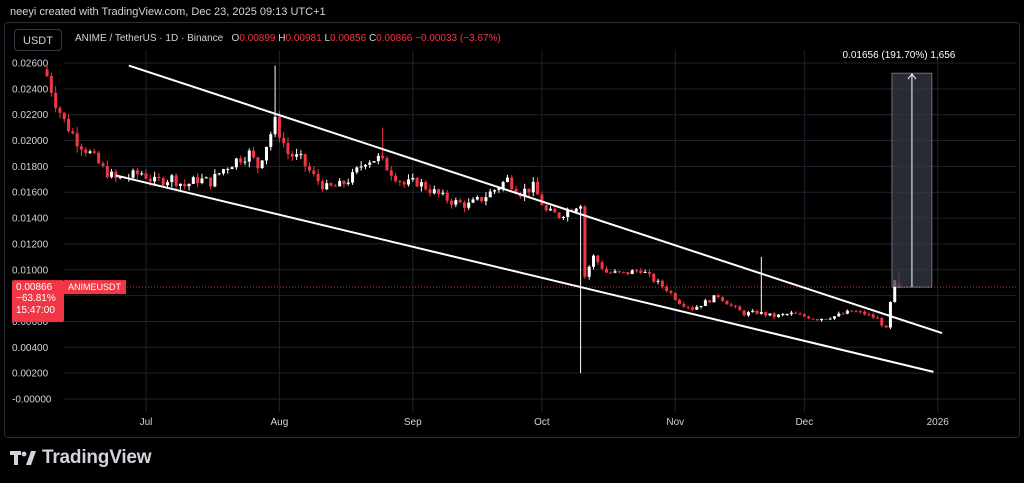 The height and width of the screenshot is (483, 1024). Describe the element at coordinates (146, 422) in the screenshot. I see `x-tick-label: Jul` at that location.